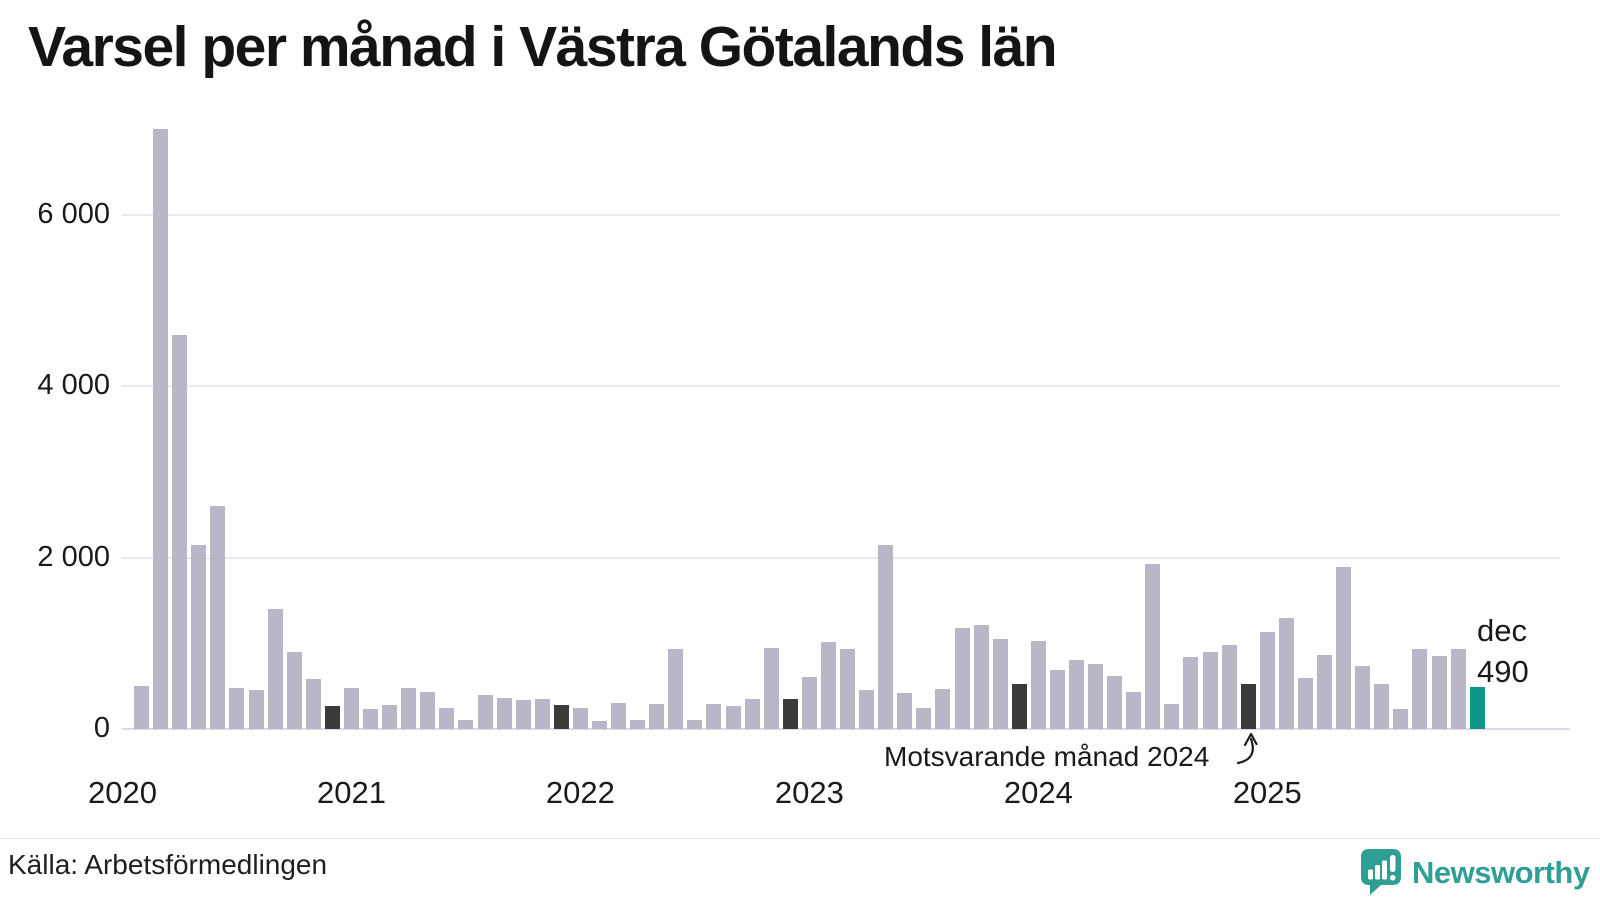  Describe the element at coordinates (543, 47) in the screenshot. I see `page-title: Varsel per månad i Västra Götalands län` at that location.